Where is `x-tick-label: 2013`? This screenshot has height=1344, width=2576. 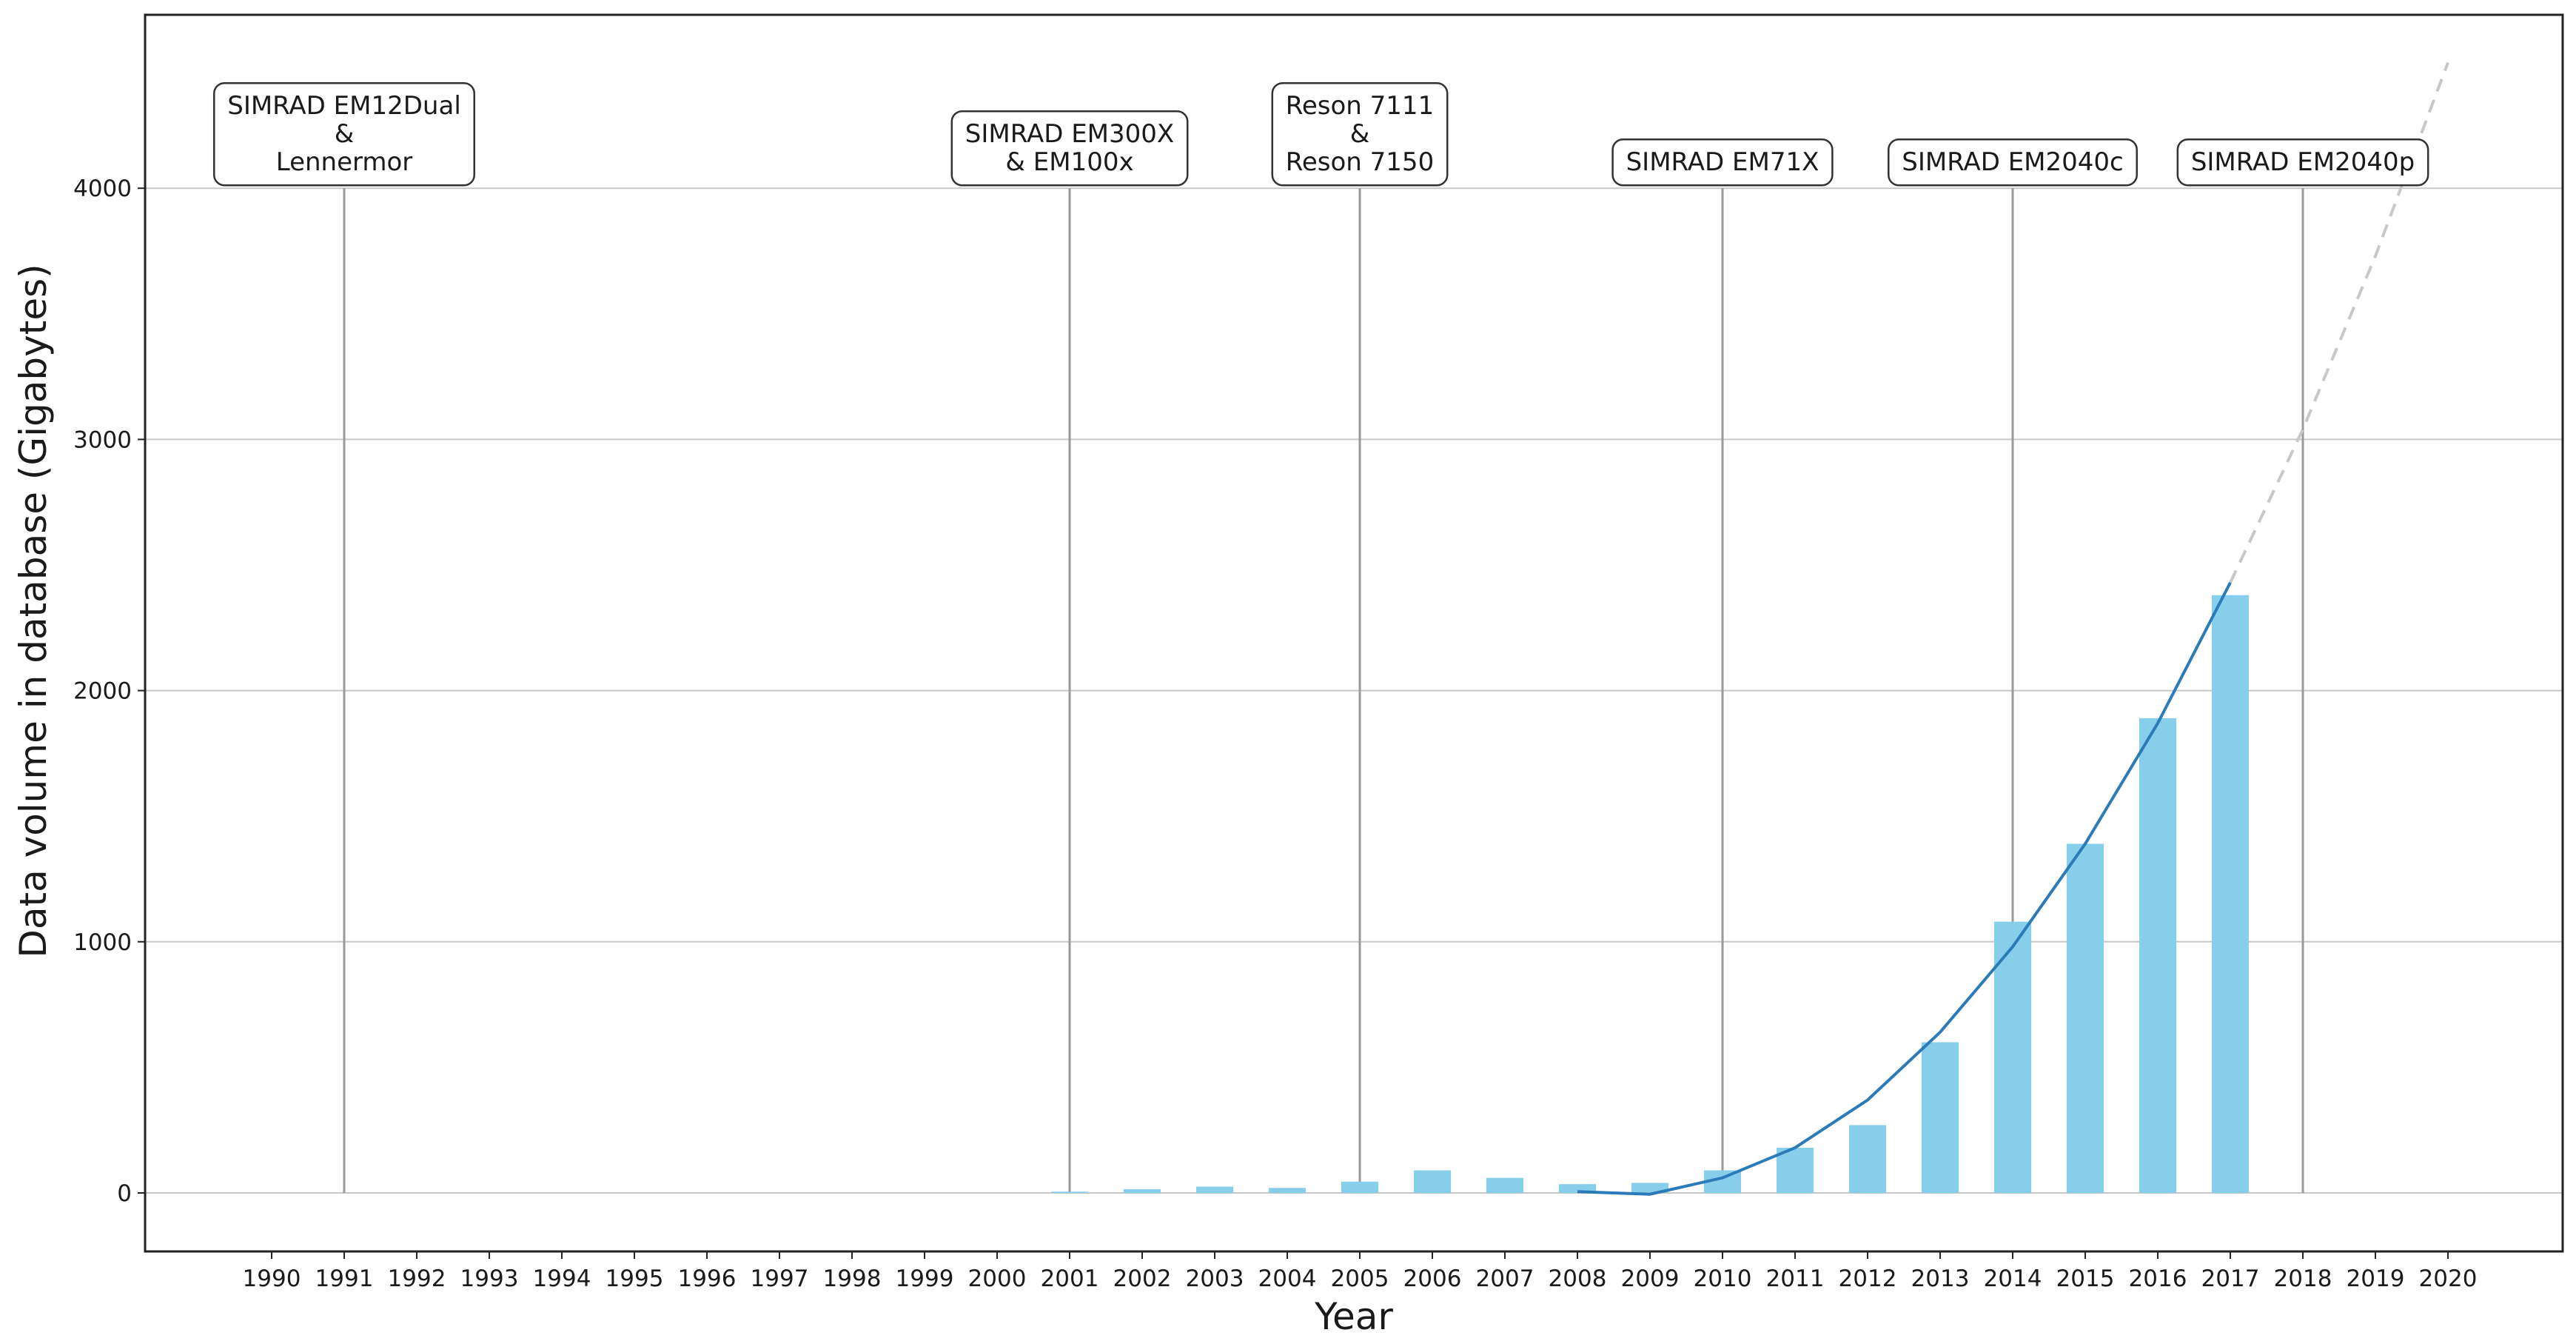 x-tick-label: 2013 is located at coordinates (1940, 1279).